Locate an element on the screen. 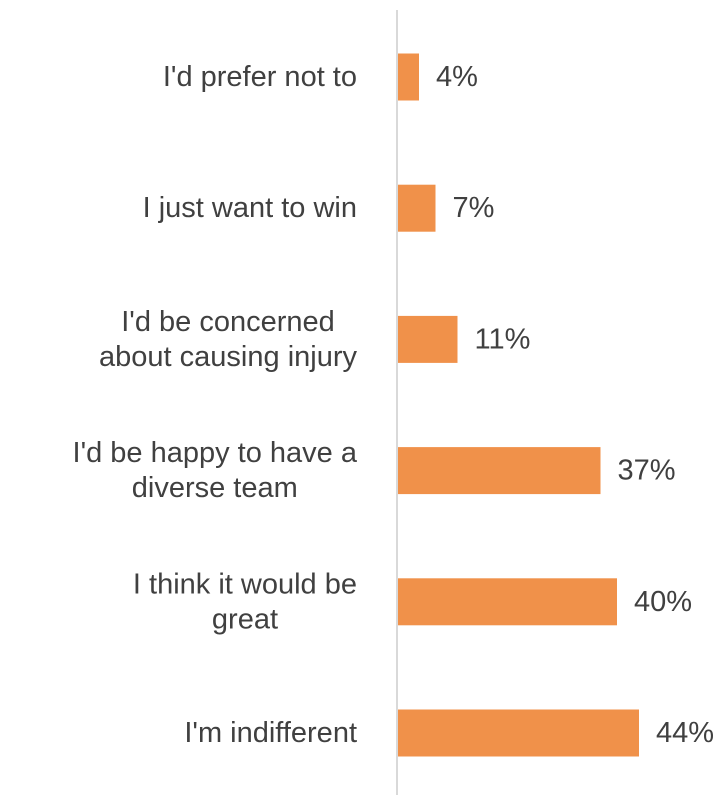 The image size is (724, 800). category-label-line: I'm indifferent is located at coordinates (270, 733).